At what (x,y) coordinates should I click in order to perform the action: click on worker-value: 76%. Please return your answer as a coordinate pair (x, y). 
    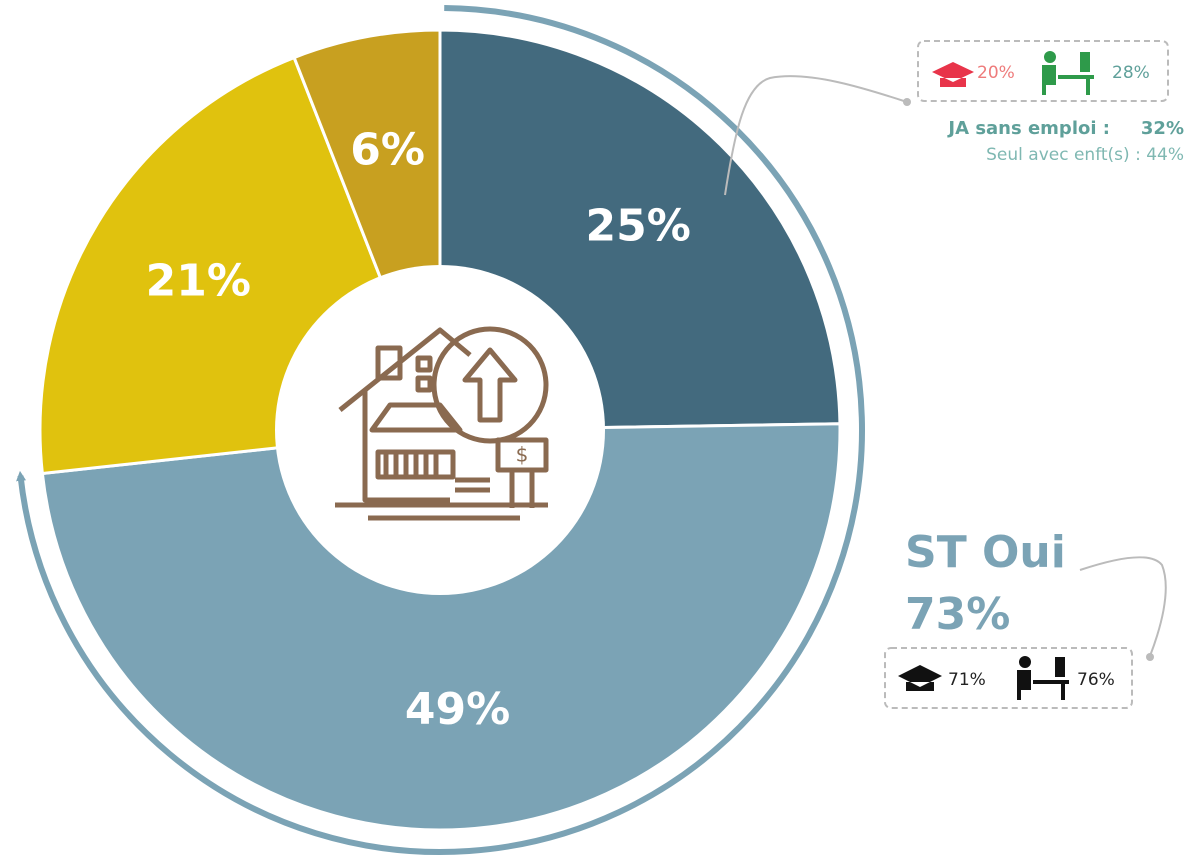
    Looking at the image, I should click on (1096, 680).